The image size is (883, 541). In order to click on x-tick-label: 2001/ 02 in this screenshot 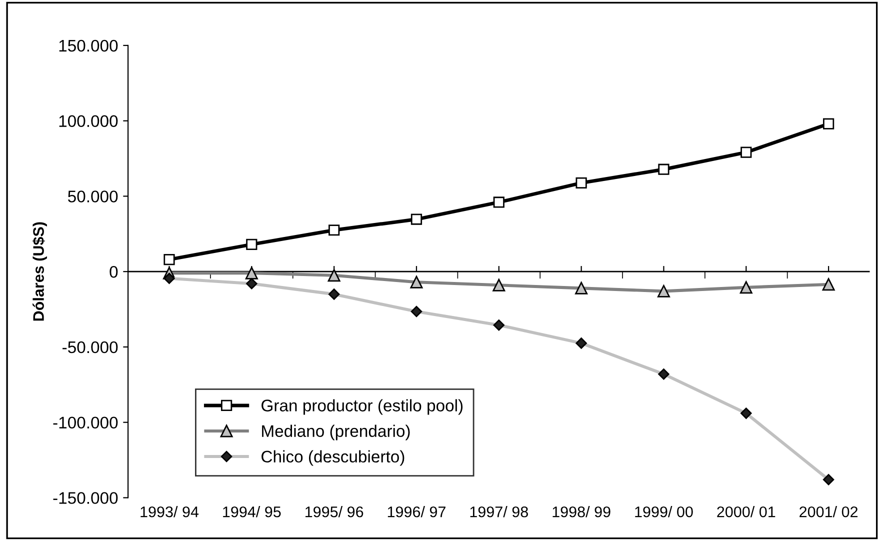, I will do `click(829, 512)`.